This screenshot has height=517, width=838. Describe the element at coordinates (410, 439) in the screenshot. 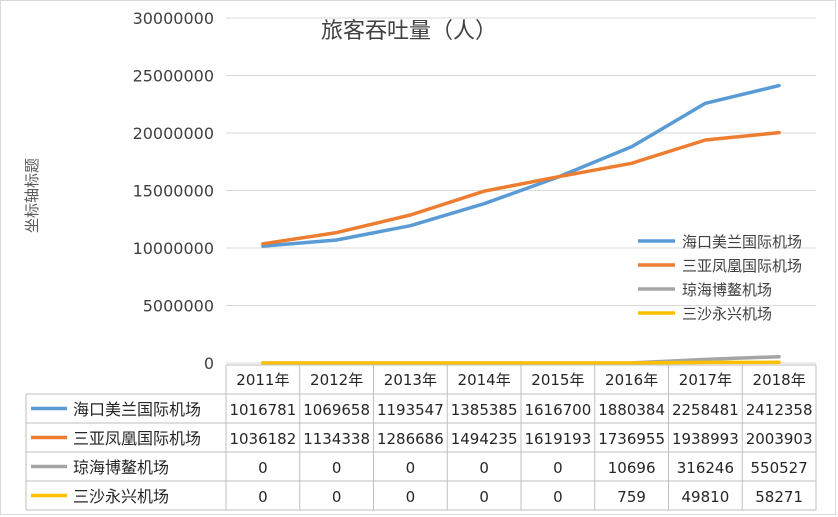

I see `data-label: 1286686` at that location.